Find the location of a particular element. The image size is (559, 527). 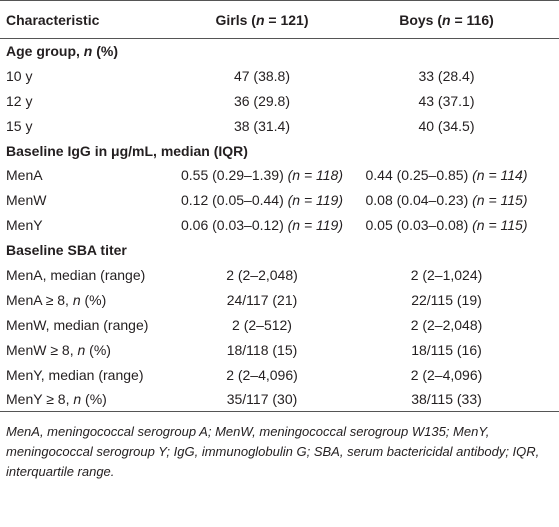

section-row: Age group, n (%) is located at coordinates (279, 51).